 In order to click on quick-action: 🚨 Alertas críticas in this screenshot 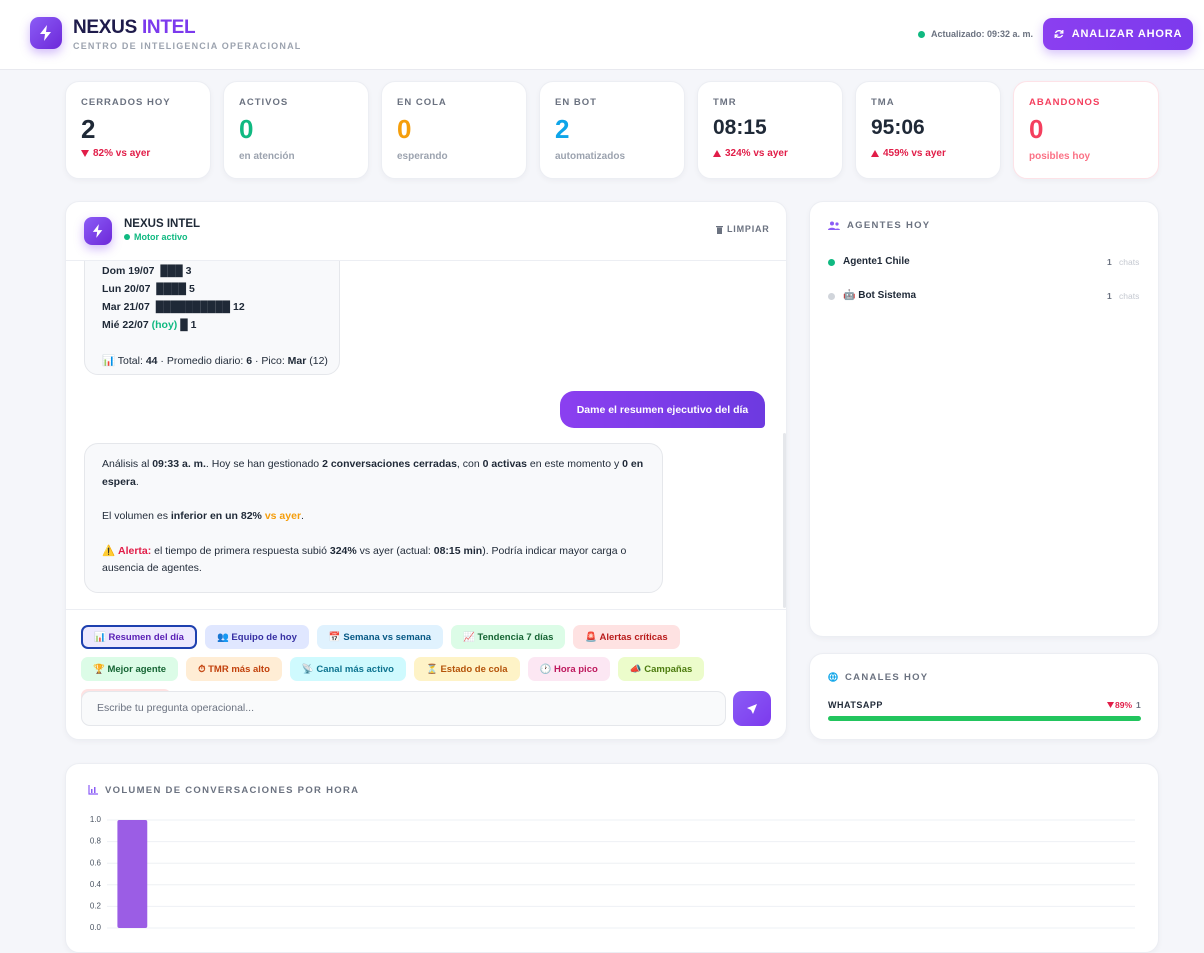, I will do `click(626, 637)`.